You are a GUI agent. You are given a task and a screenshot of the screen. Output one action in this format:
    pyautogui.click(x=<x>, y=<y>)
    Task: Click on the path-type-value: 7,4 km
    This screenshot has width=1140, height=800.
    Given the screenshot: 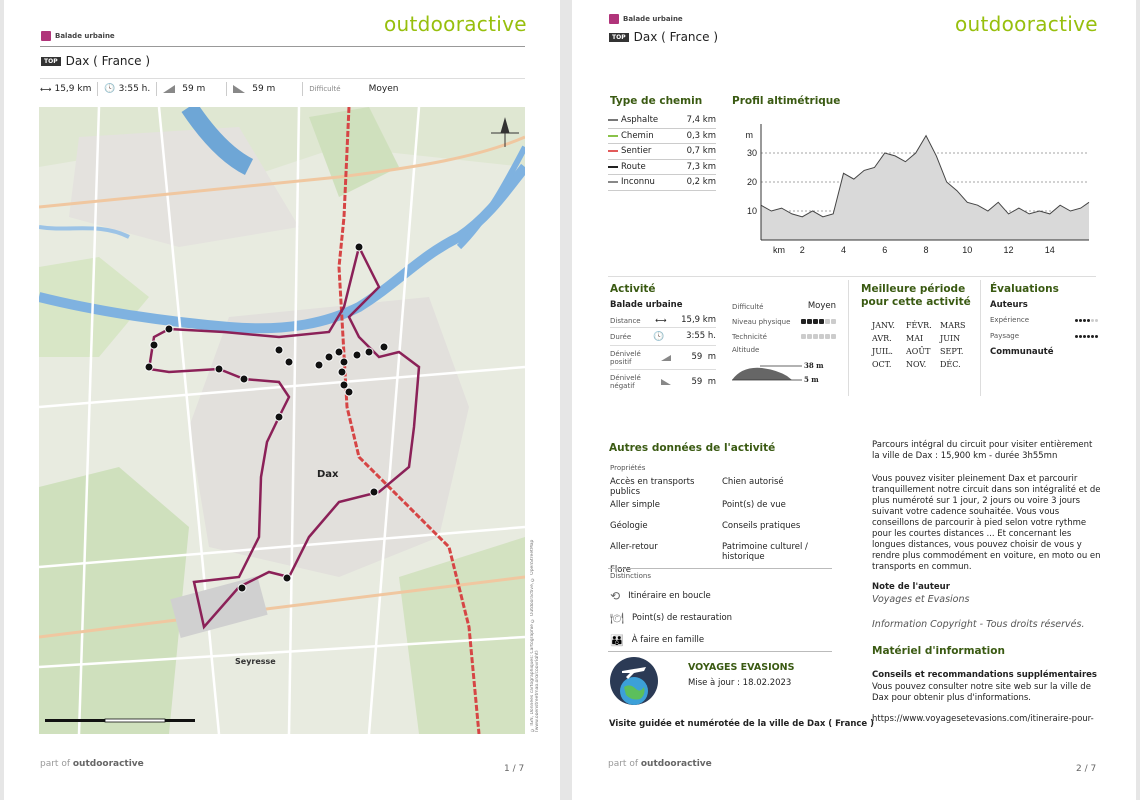 What is the action you would take?
    pyautogui.click(x=701, y=120)
    